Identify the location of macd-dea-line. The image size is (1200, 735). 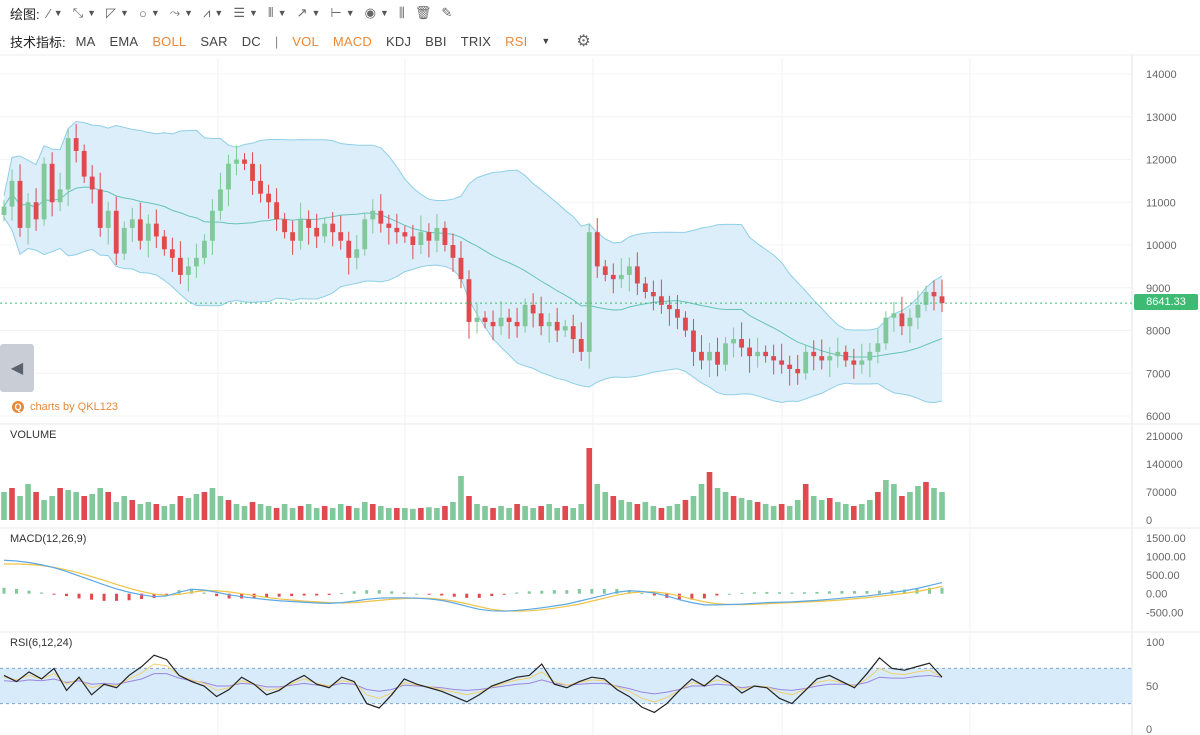
(473, 587).